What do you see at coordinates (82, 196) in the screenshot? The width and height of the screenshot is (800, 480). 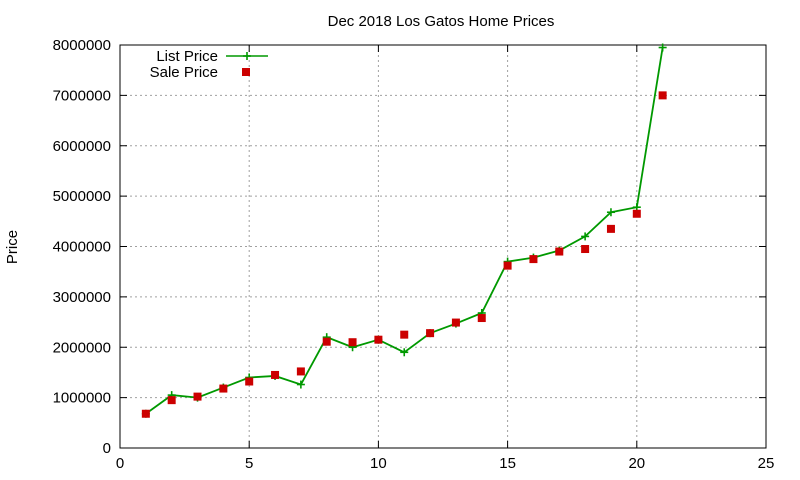 I see `y-tick-label: 5000000` at bounding box center [82, 196].